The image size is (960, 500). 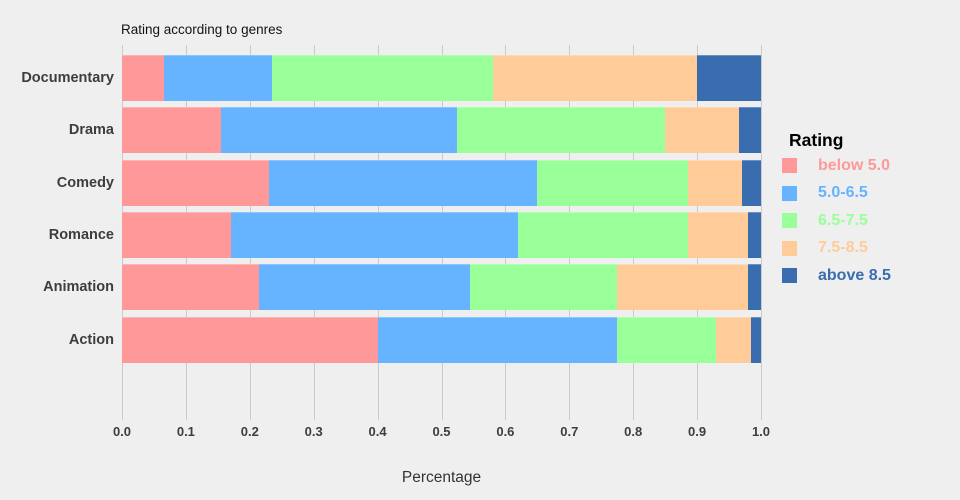 I want to click on legend-item: above 8.5, so click(x=836, y=275).